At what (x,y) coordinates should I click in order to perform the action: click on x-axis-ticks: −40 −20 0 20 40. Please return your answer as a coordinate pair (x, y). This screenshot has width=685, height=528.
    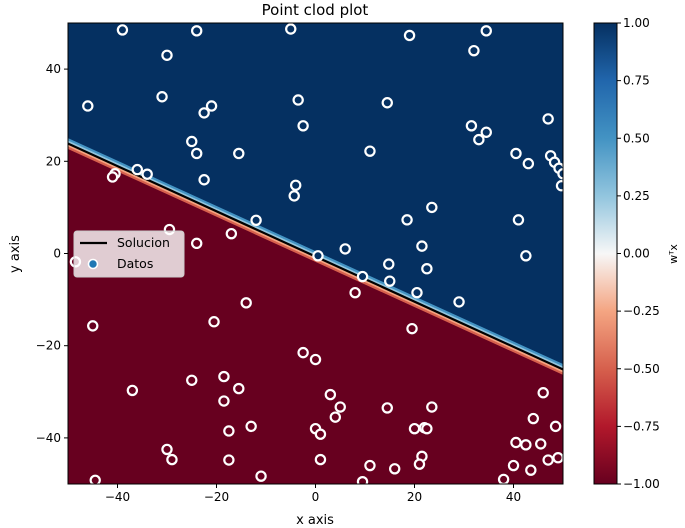
    Looking at the image, I should click on (313, 494).